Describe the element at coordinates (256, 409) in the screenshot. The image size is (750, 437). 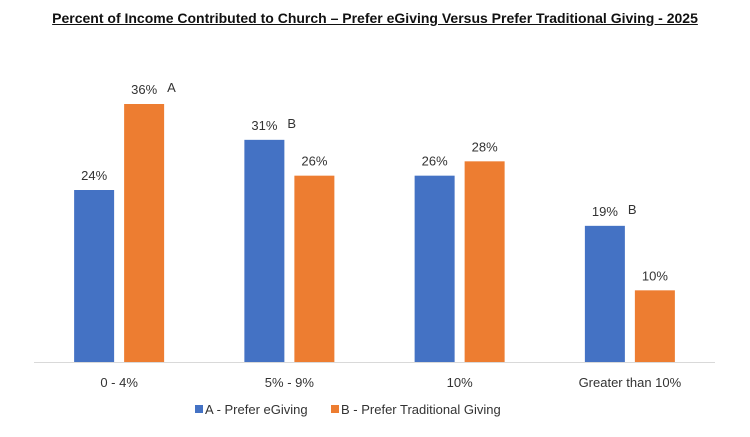
I see `legend-label-a: A - Prefer eGiving` at that location.